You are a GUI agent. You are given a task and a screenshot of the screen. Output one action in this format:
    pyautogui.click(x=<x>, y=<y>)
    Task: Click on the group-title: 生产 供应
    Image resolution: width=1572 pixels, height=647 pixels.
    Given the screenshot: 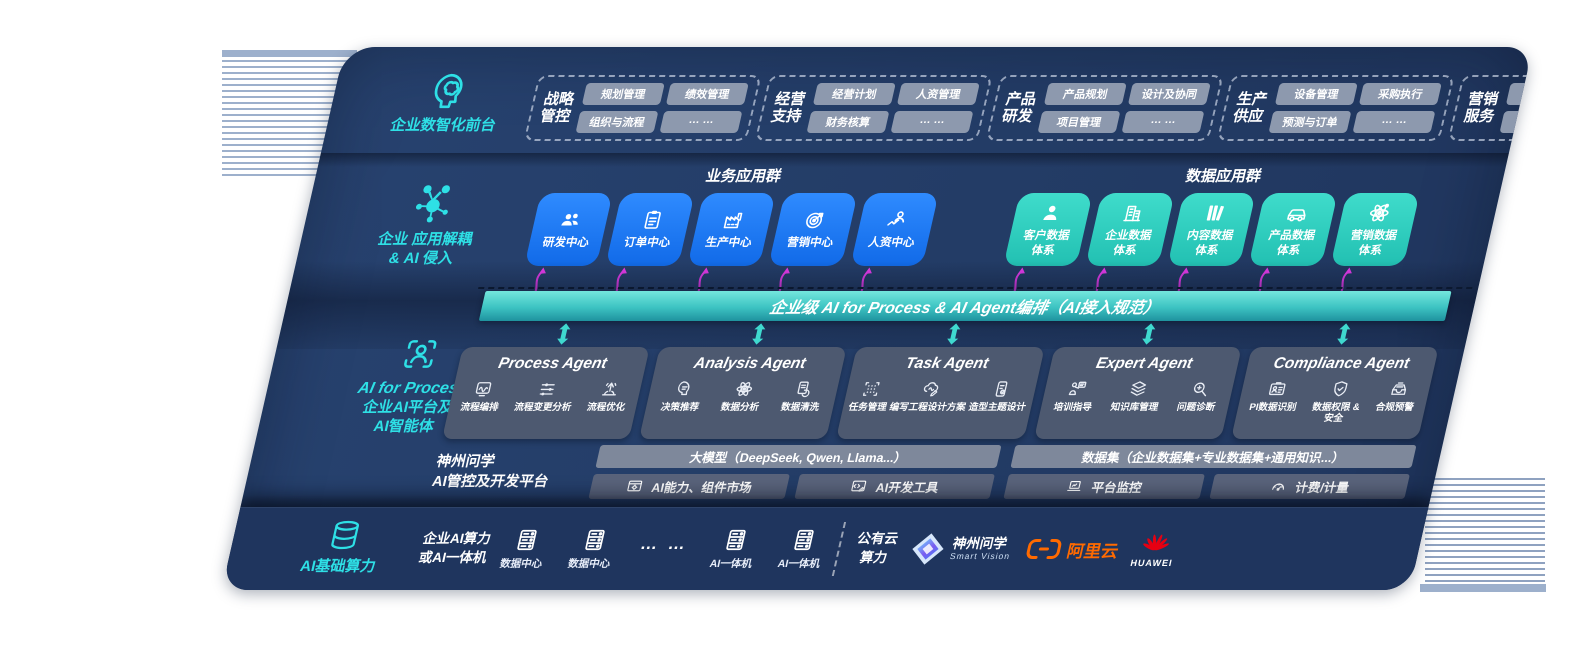 What is the action you would take?
    pyautogui.click(x=1250, y=108)
    